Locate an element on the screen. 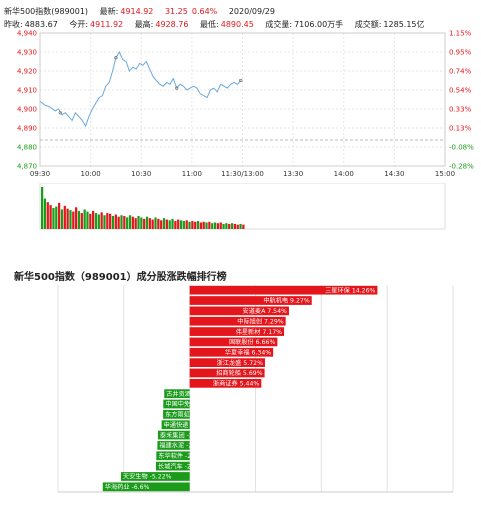 This screenshot has height=510, width=481. latest-label: 最新: is located at coordinates (109, 11).